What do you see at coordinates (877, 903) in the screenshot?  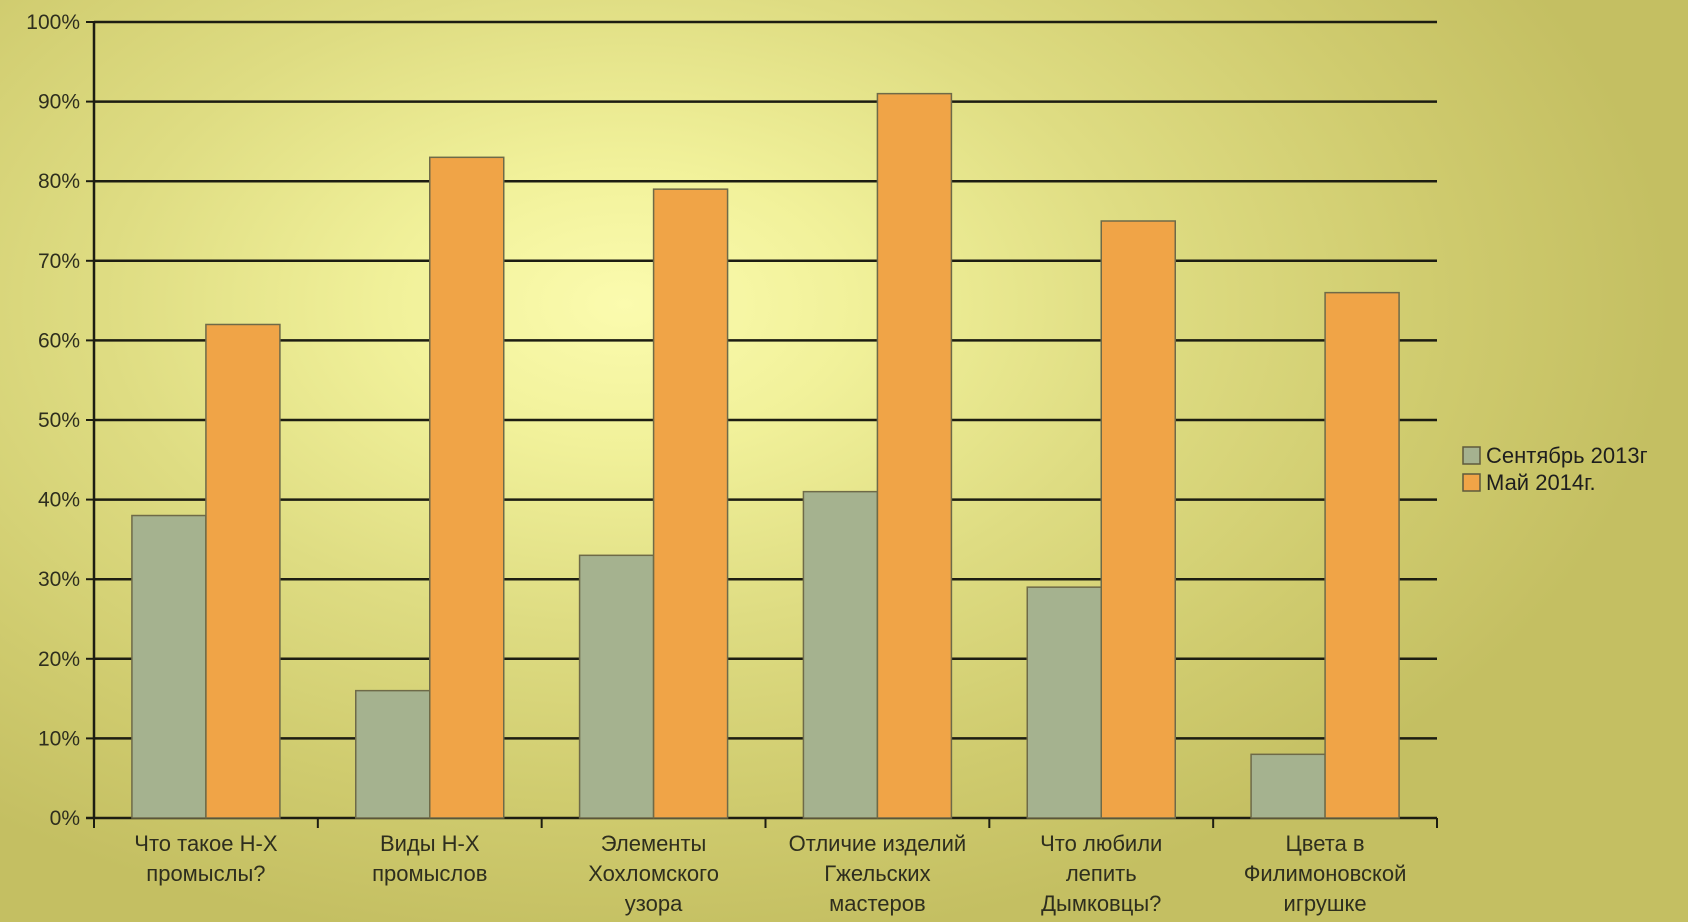 I see `x-category-label: мастеров` at bounding box center [877, 903].